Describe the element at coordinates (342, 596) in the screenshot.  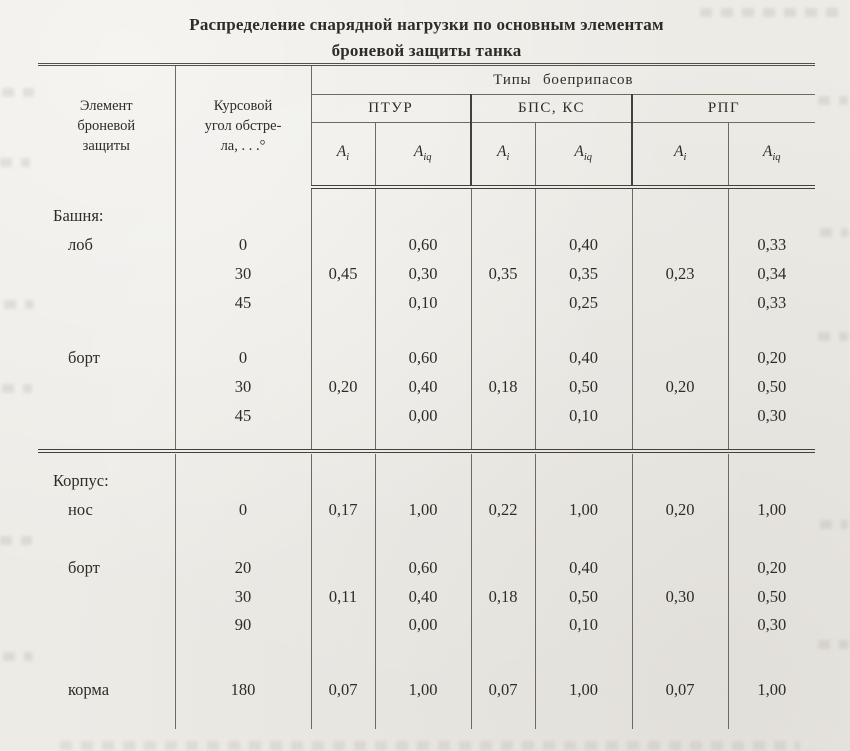
I see `cell-value: 0,11` at that location.